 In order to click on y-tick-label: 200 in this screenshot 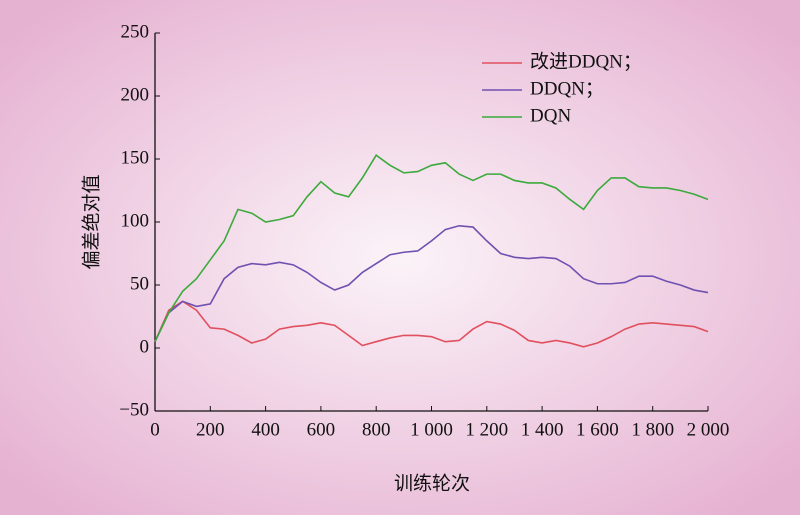, I will do `click(135, 94)`.